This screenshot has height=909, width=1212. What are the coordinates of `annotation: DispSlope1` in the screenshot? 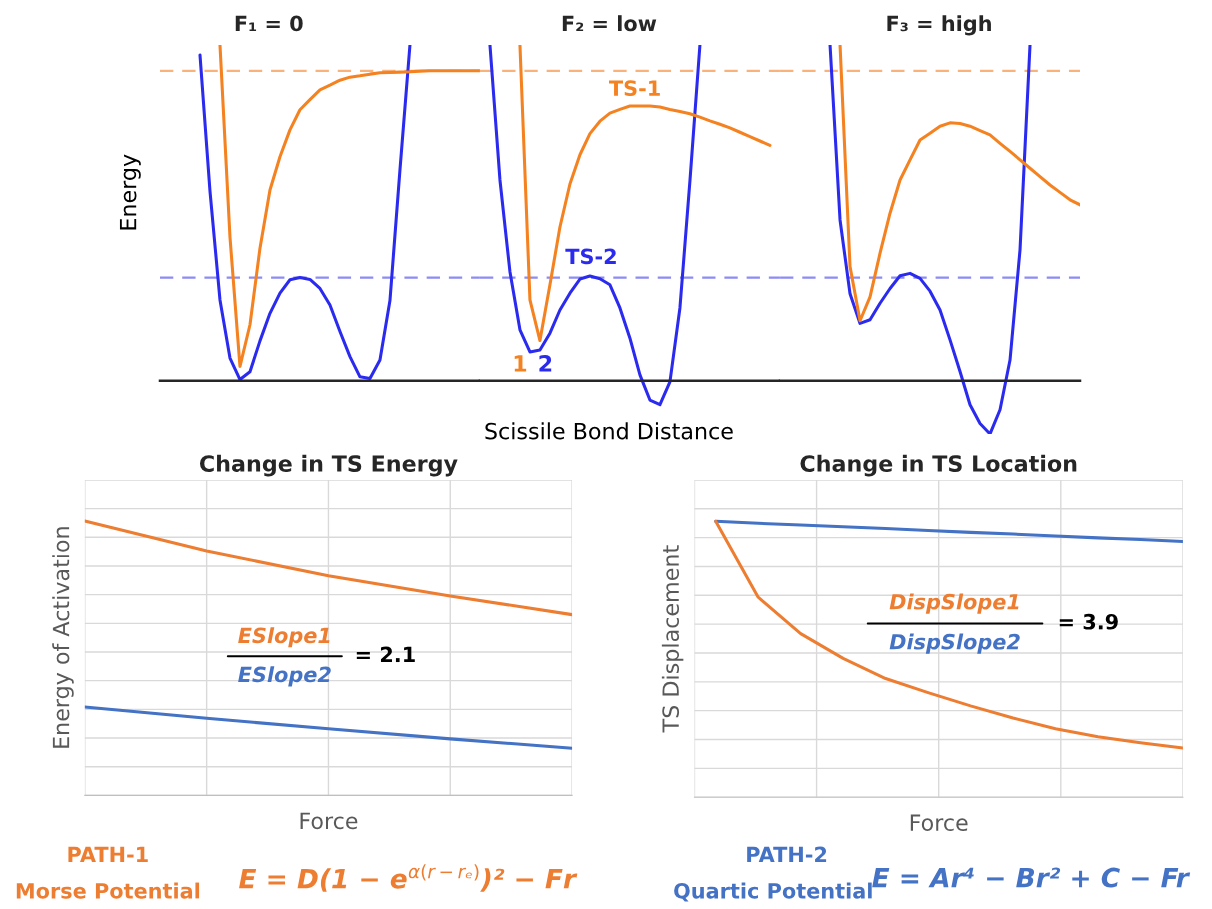 It's located at (954, 603).